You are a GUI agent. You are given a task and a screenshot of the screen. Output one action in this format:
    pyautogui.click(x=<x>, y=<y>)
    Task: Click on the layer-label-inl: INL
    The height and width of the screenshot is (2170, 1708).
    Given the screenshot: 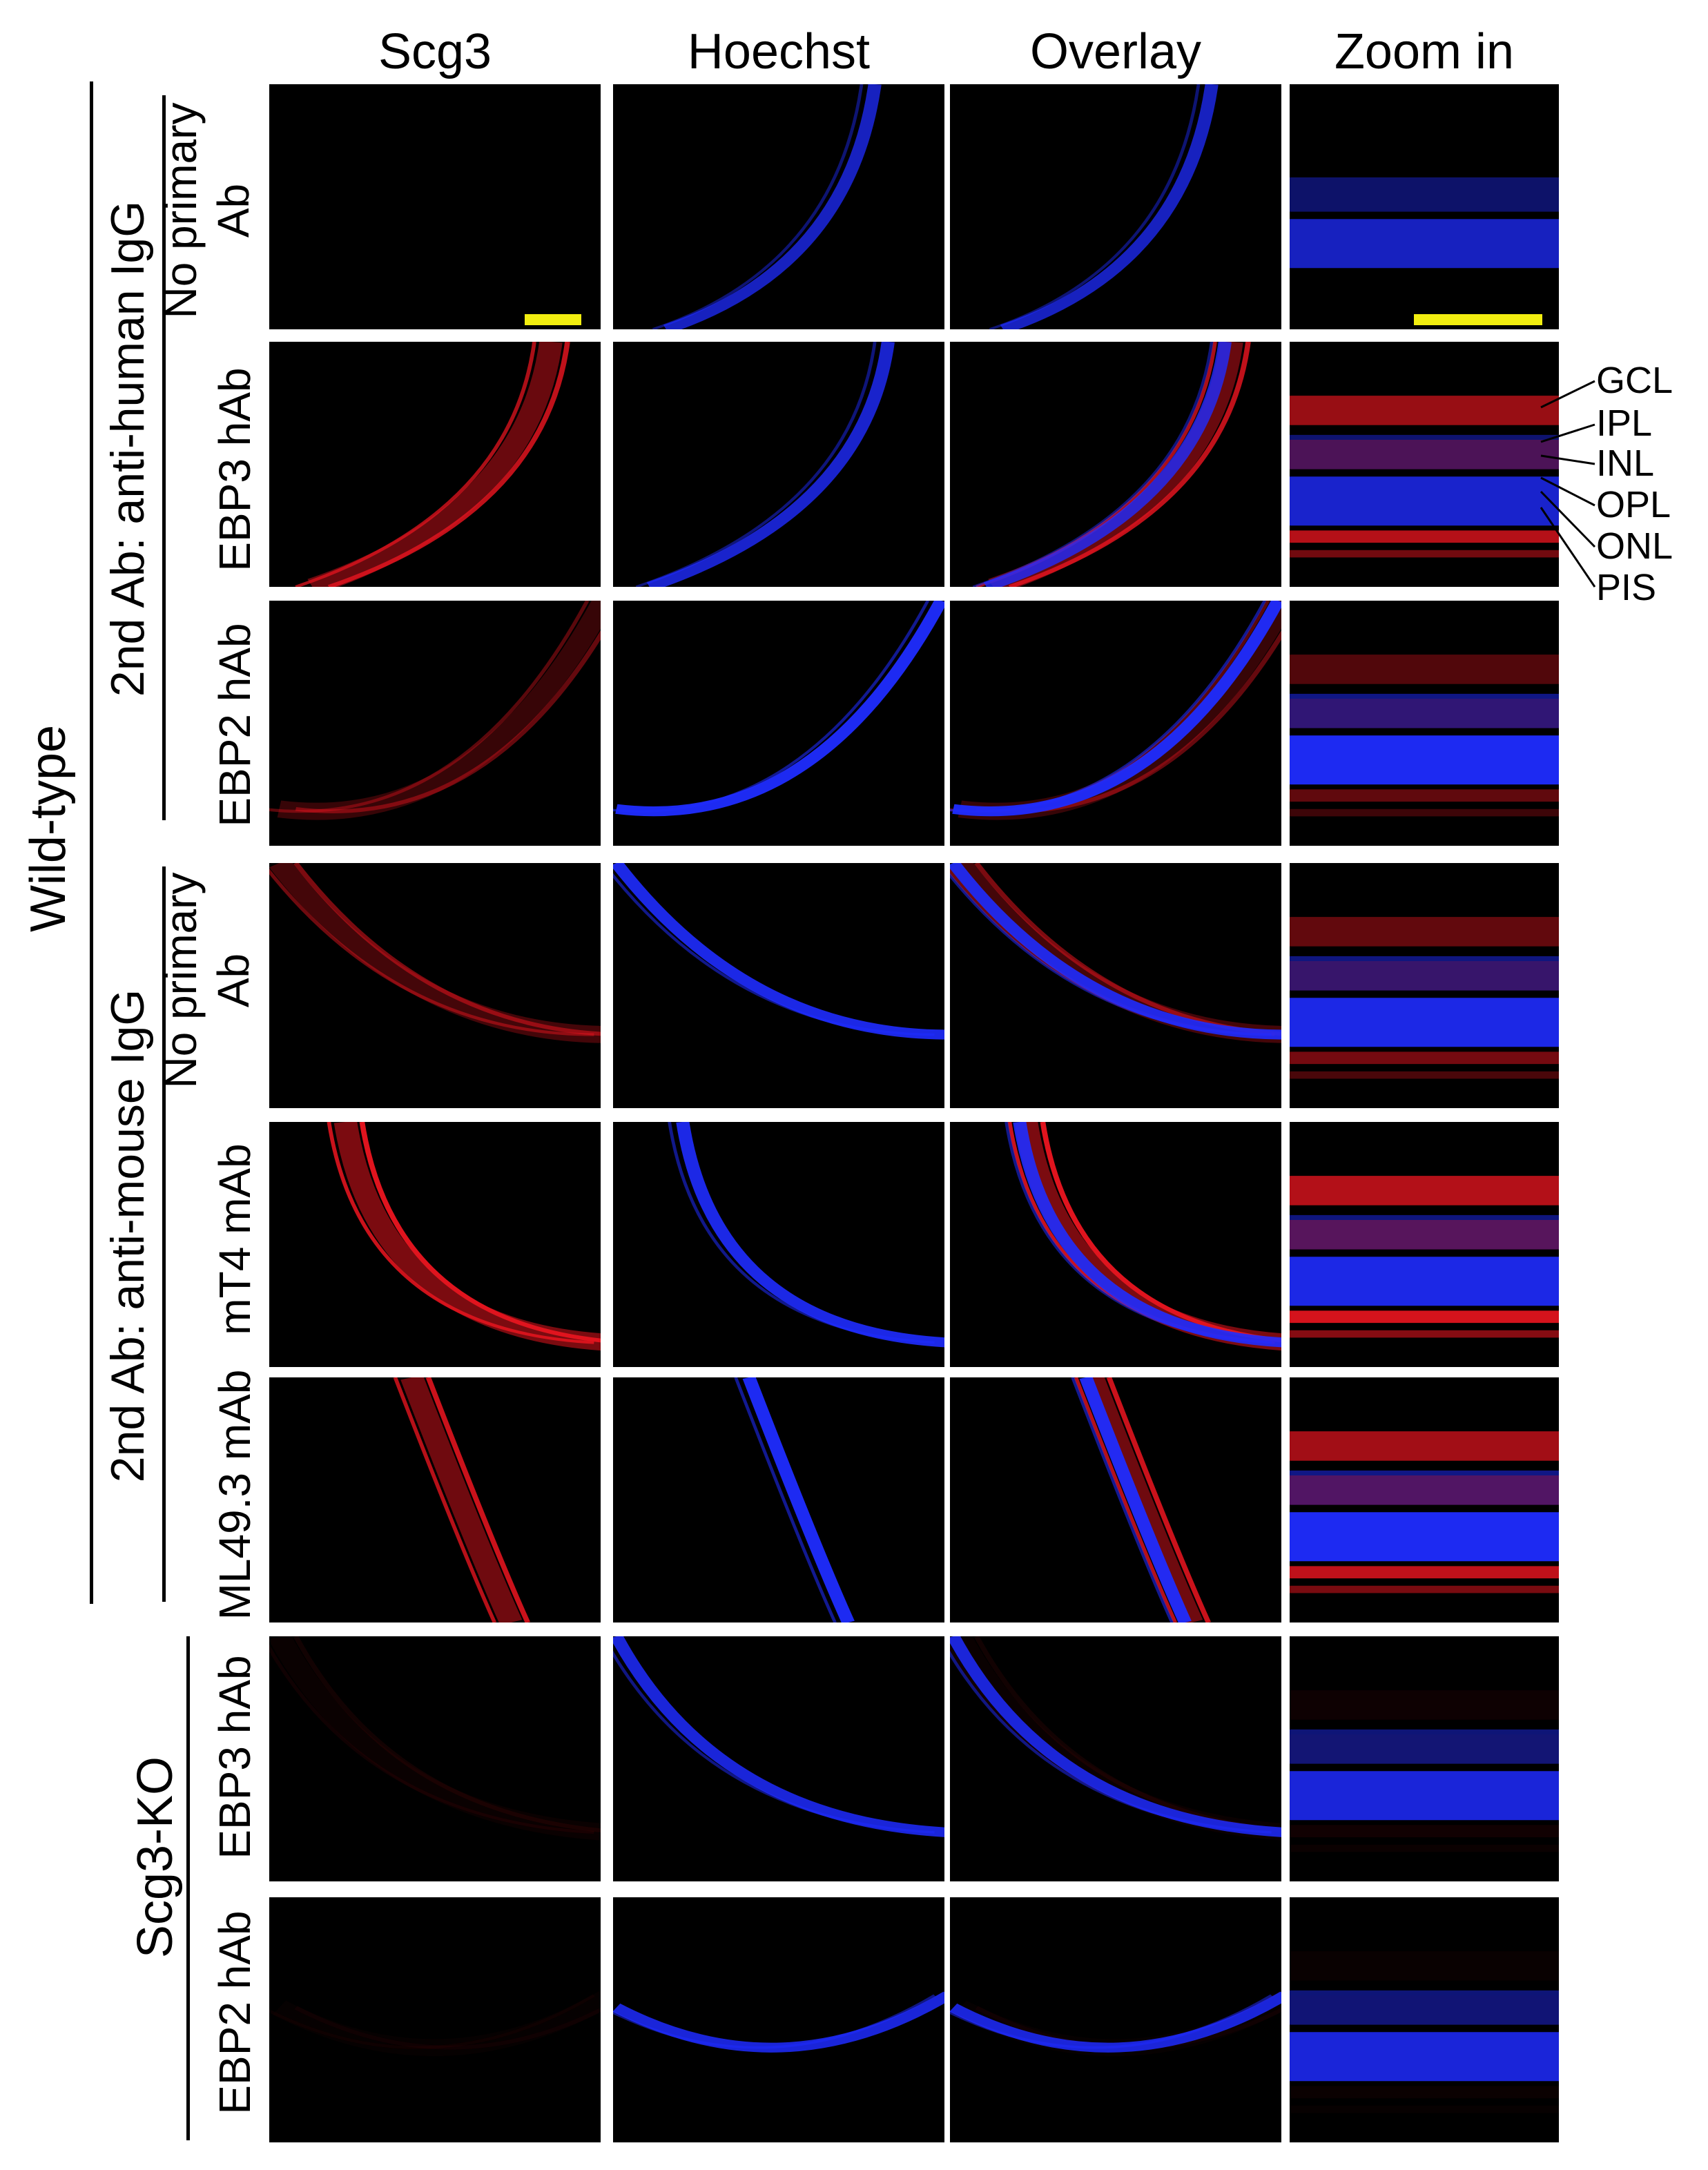 What is the action you would take?
    pyautogui.click(x=1625, y=463)
    